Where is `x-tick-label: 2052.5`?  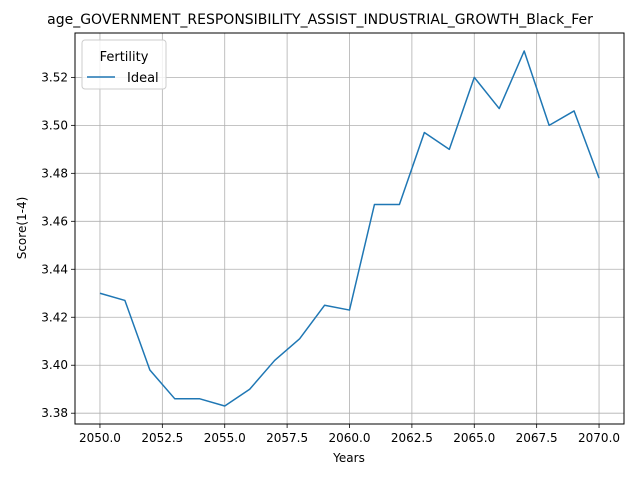 x-tick-label: 2052.5 is located at coordinates (162, 438).